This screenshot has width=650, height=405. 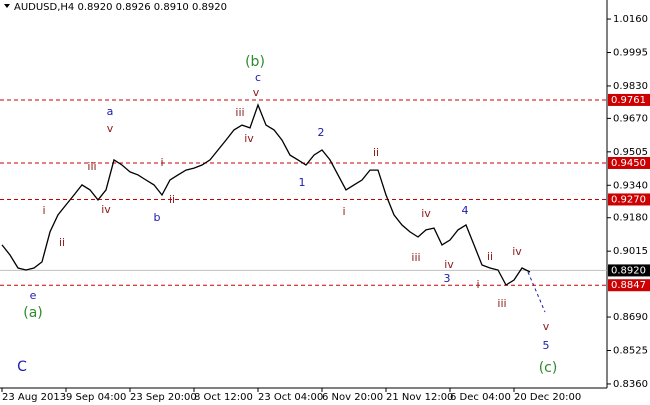 What do you see at coordinates (255, 62) in the screenshot?
I see `wave-label: (b)` at bounding box center [255, 62].